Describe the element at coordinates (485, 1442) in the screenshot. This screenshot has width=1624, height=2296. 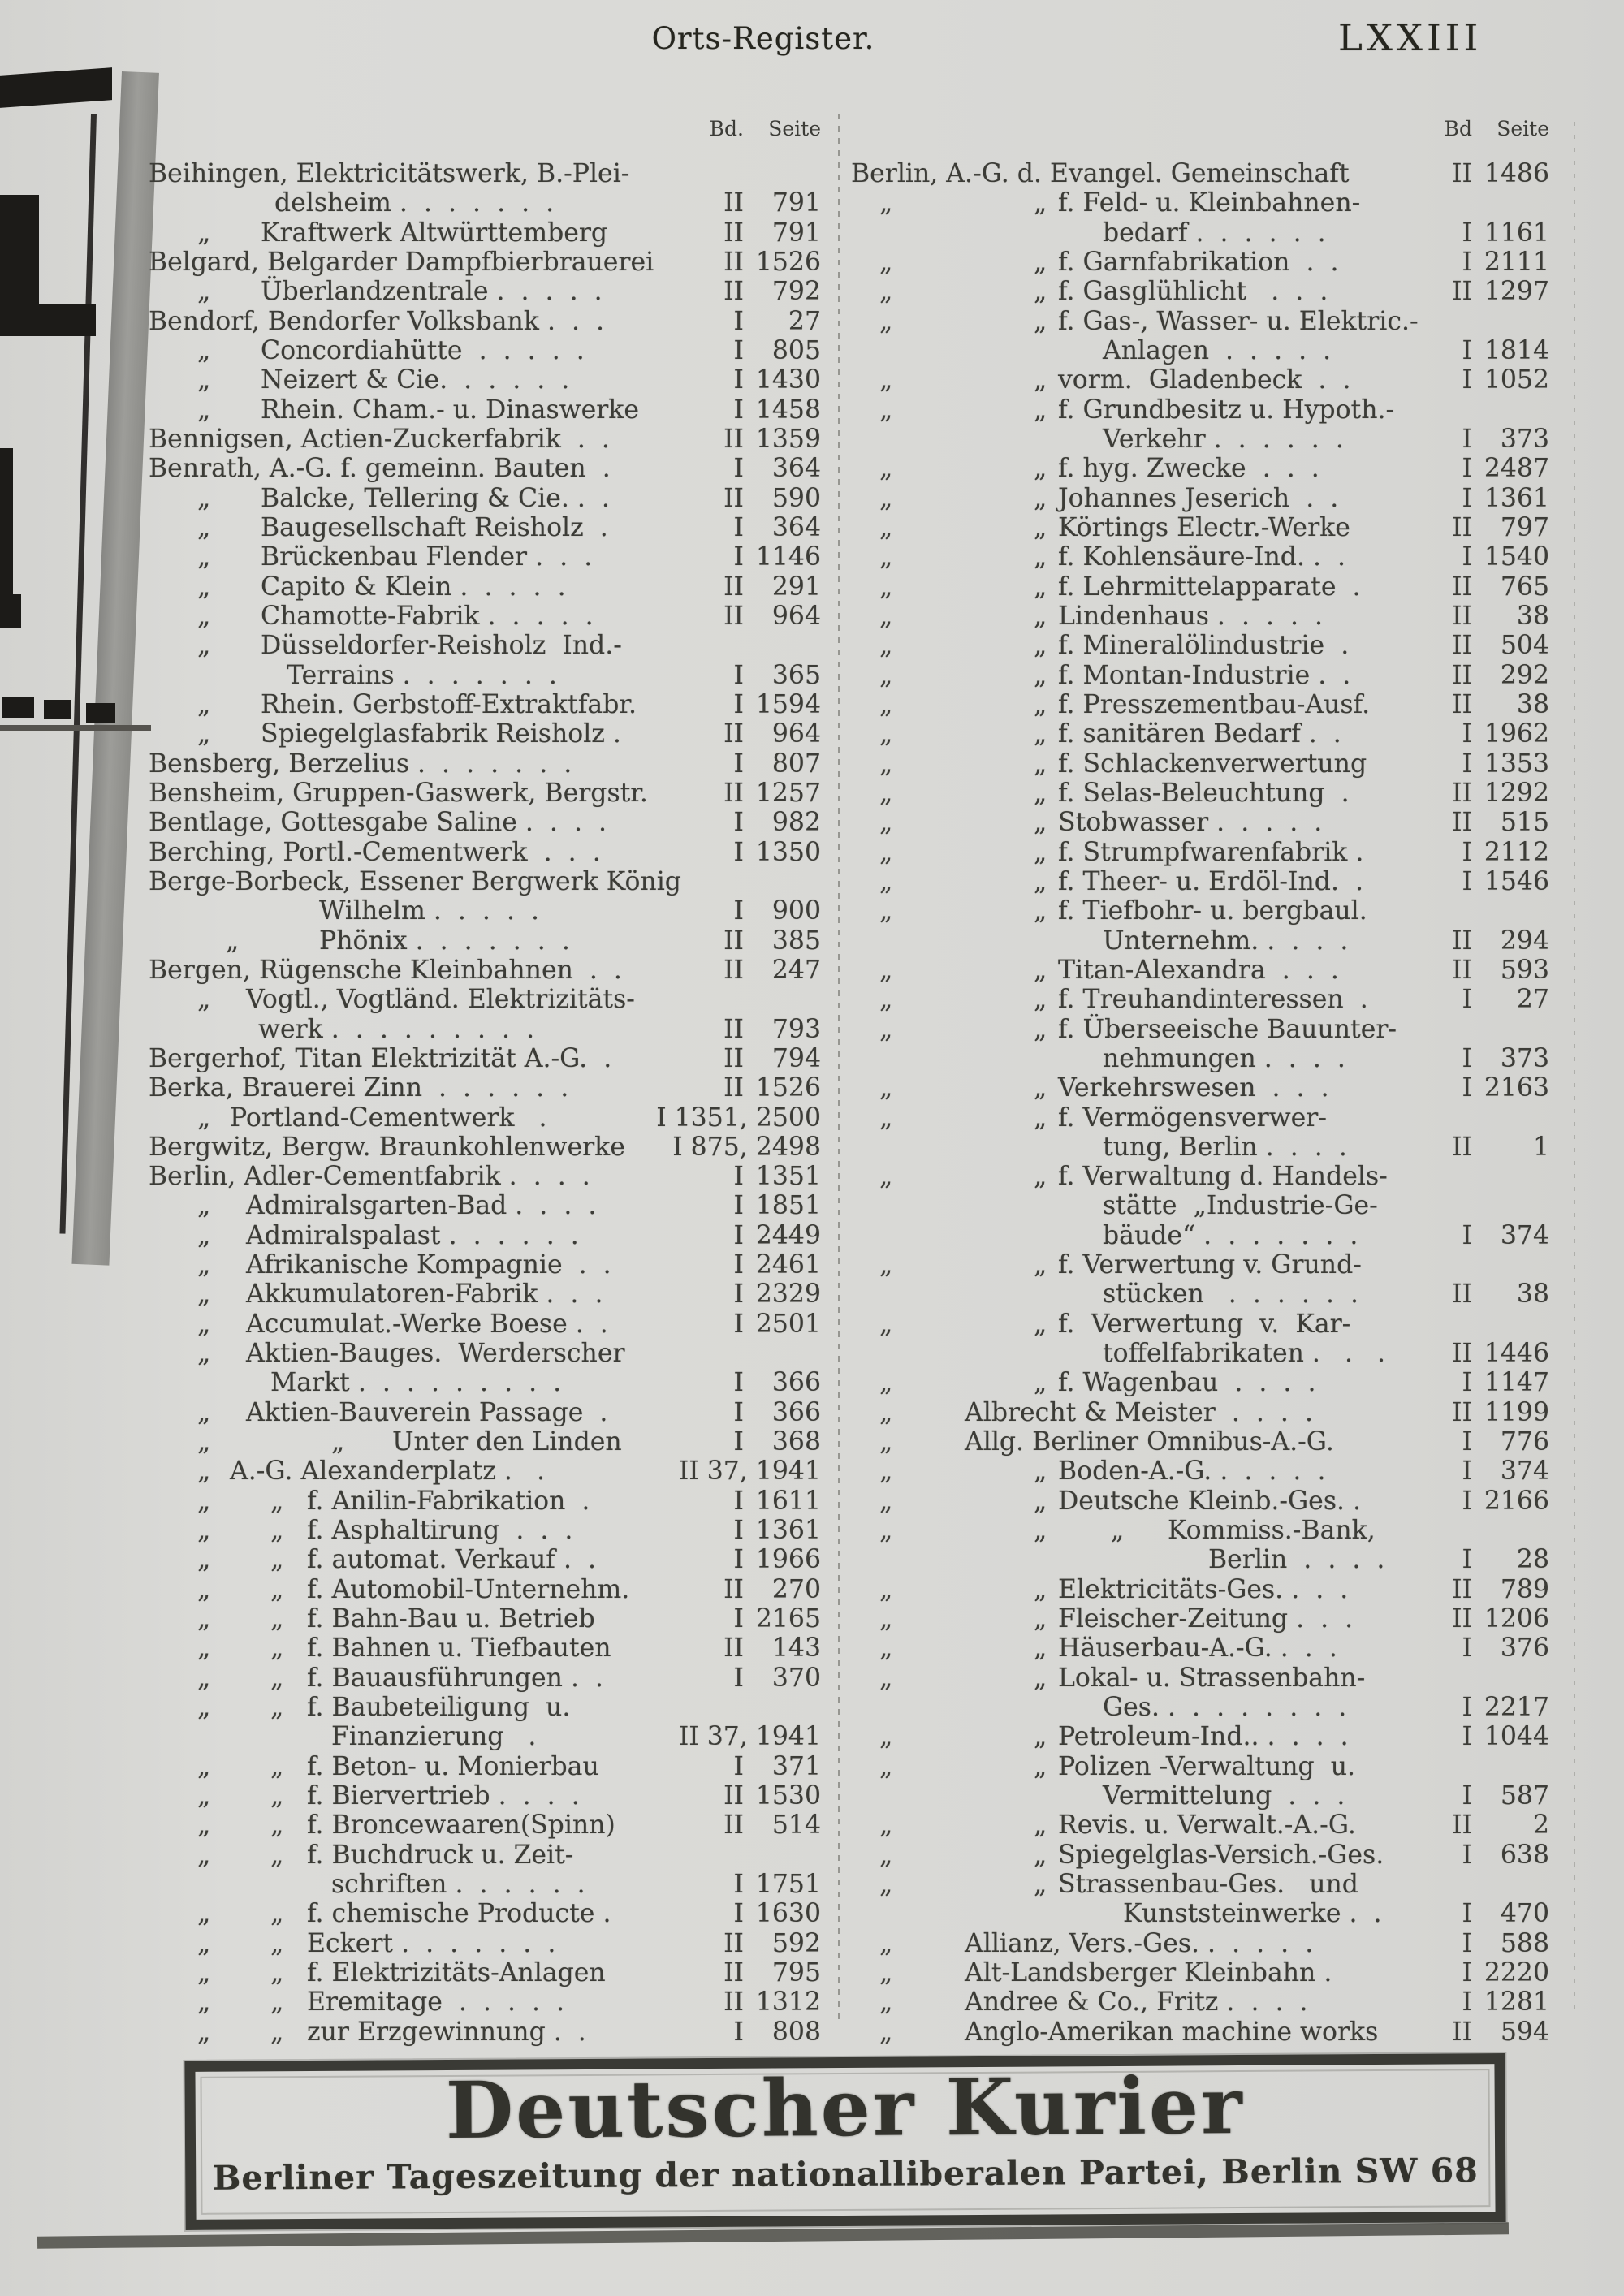
I see `register-line: „ „ Unter den Linden I 368` at that location.